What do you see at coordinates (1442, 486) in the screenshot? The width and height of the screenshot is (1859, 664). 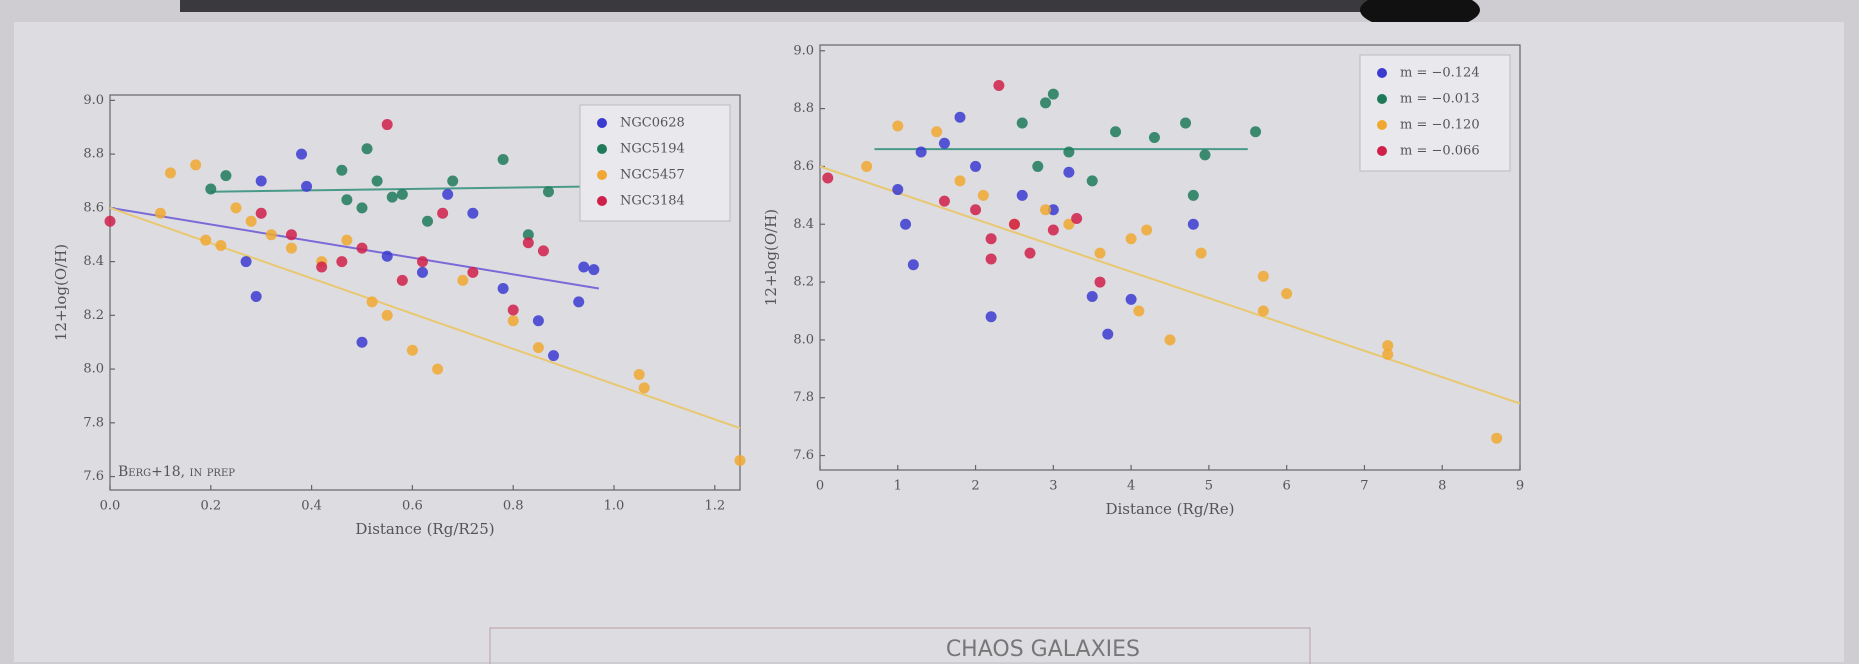 I see `x-tick-label: 8` at bounding box center [1442, 486].